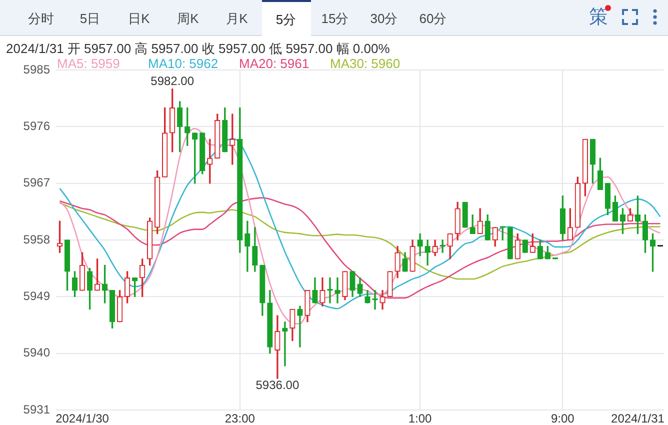 This screenshot has height=425, width=668. I want to click on tab: 日K, so click(139, 17).